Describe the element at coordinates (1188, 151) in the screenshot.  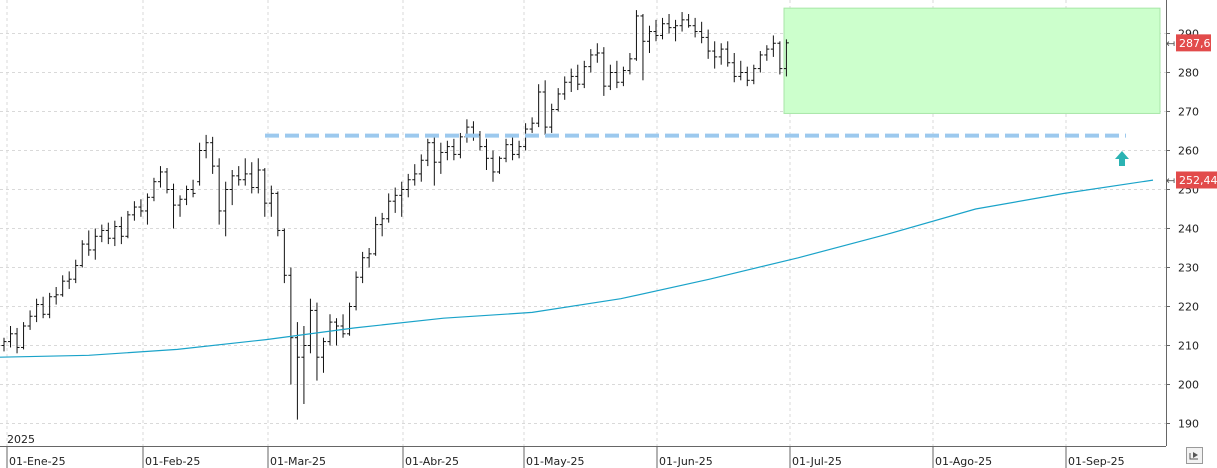
I see `y-tick-label: 260` at that location.